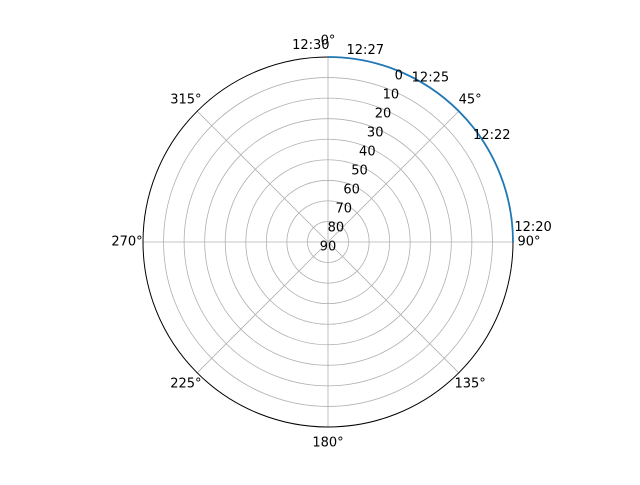  I want to click on point-label: 12:30, so click(310, 45).